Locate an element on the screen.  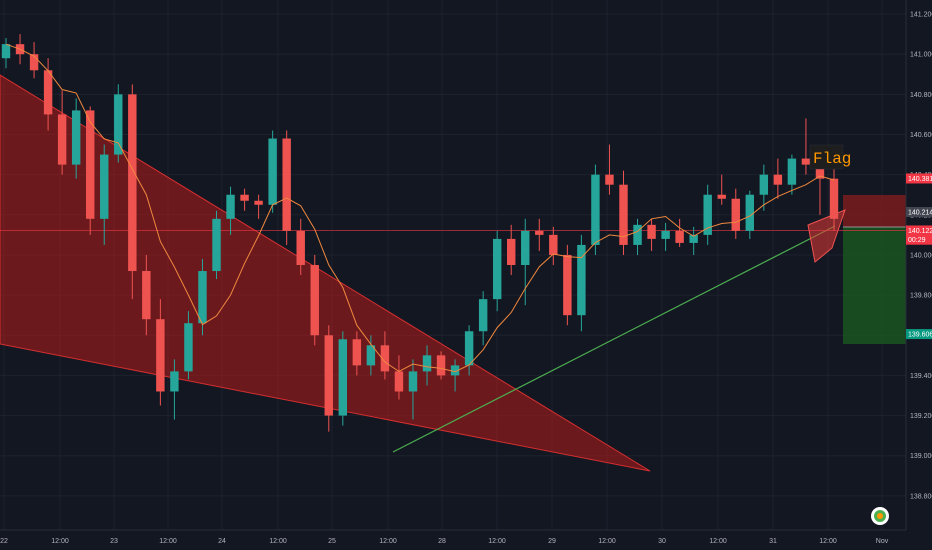
x-tick-label: 28 is located at coordinates (442, 541).